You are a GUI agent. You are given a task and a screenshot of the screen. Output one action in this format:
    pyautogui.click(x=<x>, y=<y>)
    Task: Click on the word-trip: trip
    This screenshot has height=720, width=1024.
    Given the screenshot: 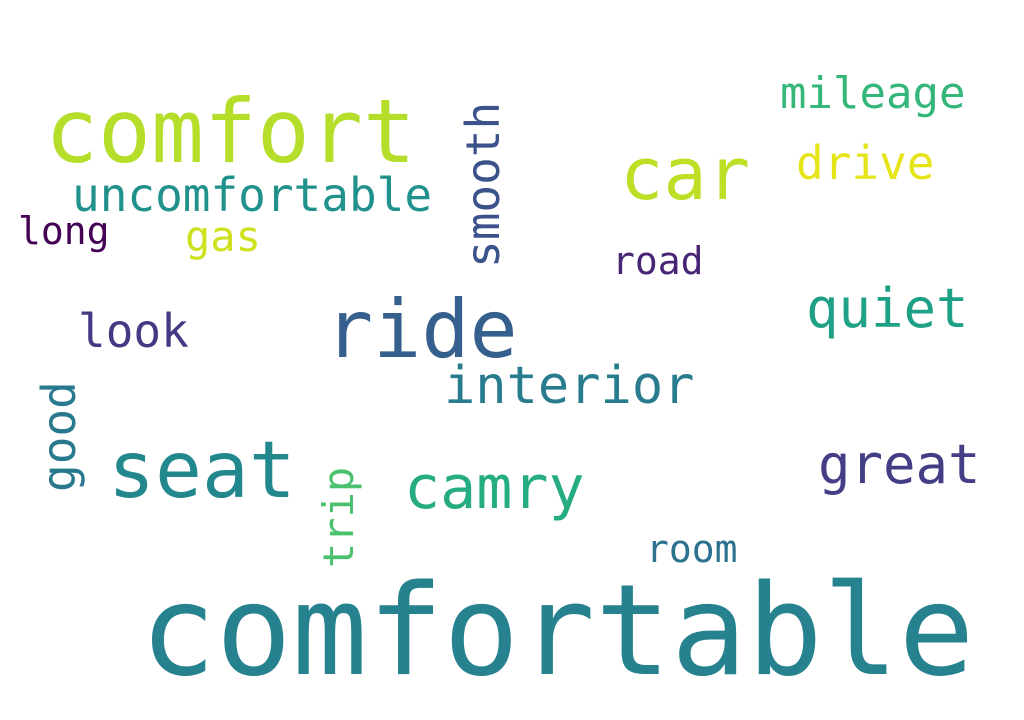 What is the action you would take?
    pyautogui.click(x=338, y=517)
    